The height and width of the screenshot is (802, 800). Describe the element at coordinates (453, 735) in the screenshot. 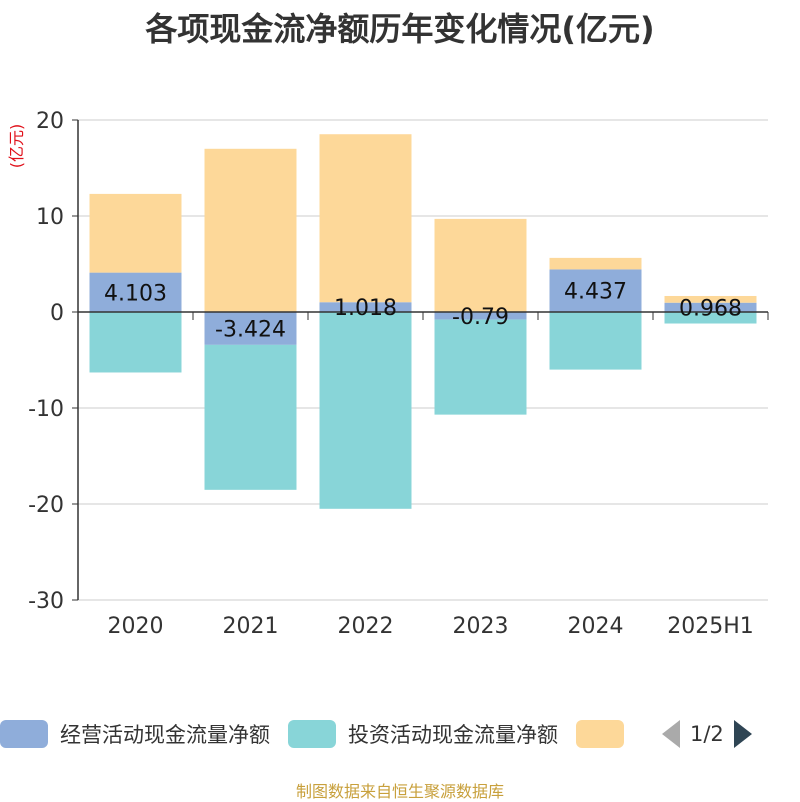

I see `legend-label-investing: 投资活动现金流量净额` at that location.